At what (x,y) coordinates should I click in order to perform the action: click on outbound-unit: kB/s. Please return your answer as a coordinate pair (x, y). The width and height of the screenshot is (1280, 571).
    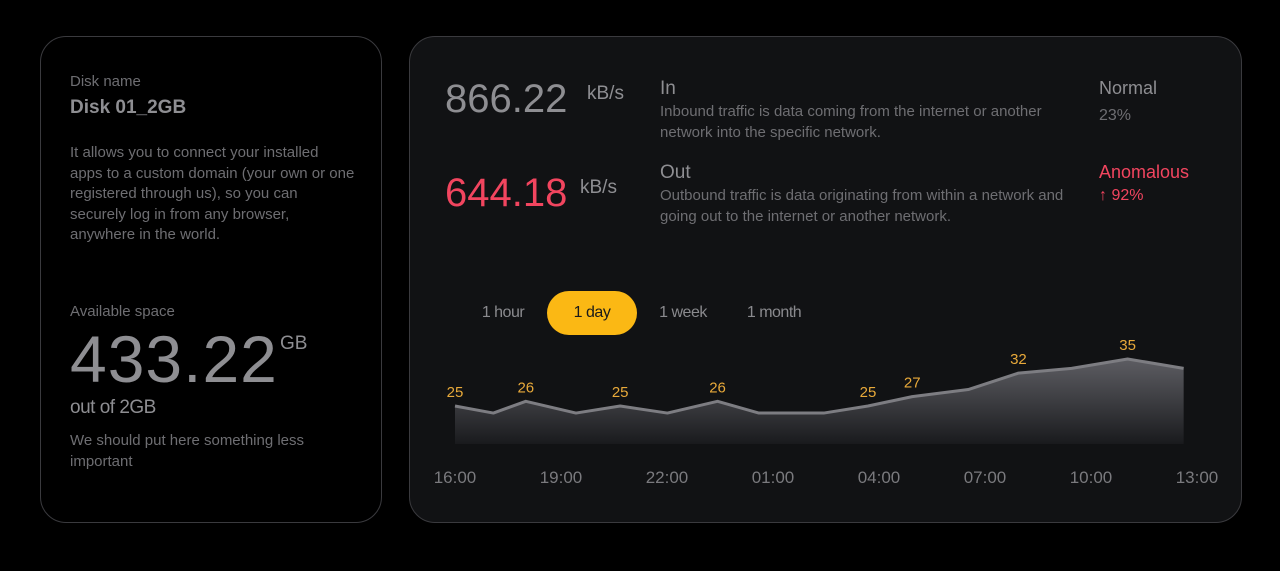
    Looking at the image, I should click on (598, 187).